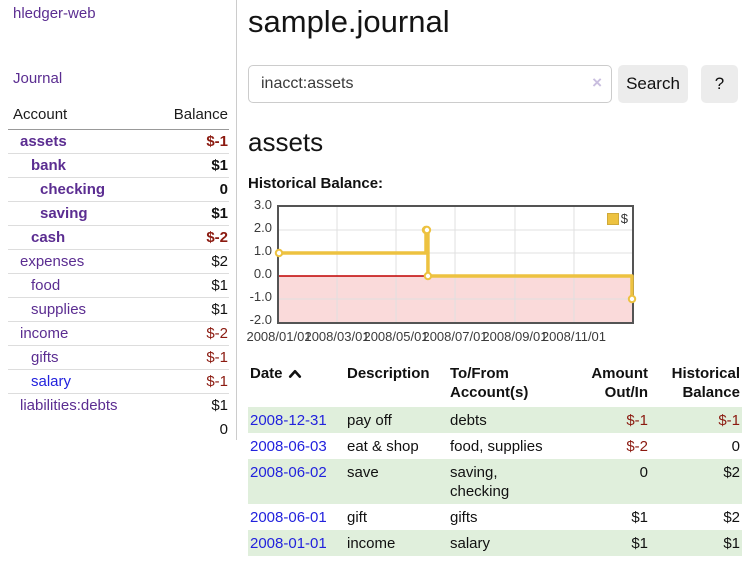 The image size is (742, 582). I want to click on account-link: bank, so click(49, 165).